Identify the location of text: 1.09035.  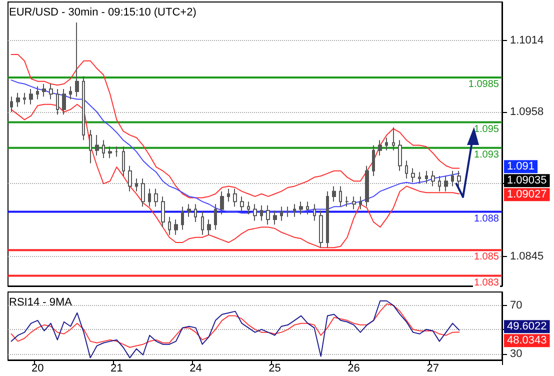
(527, 180).